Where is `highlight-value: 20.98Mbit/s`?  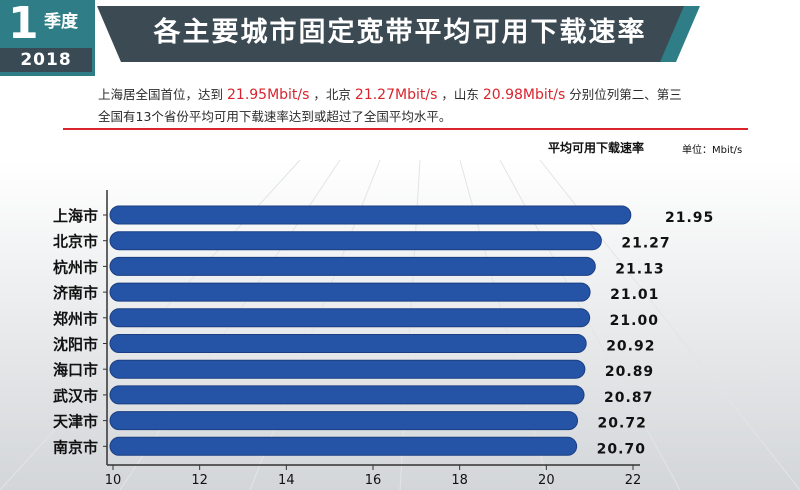
highlight-value: 20.98Mbit/s is located at coordinates (524, 95).